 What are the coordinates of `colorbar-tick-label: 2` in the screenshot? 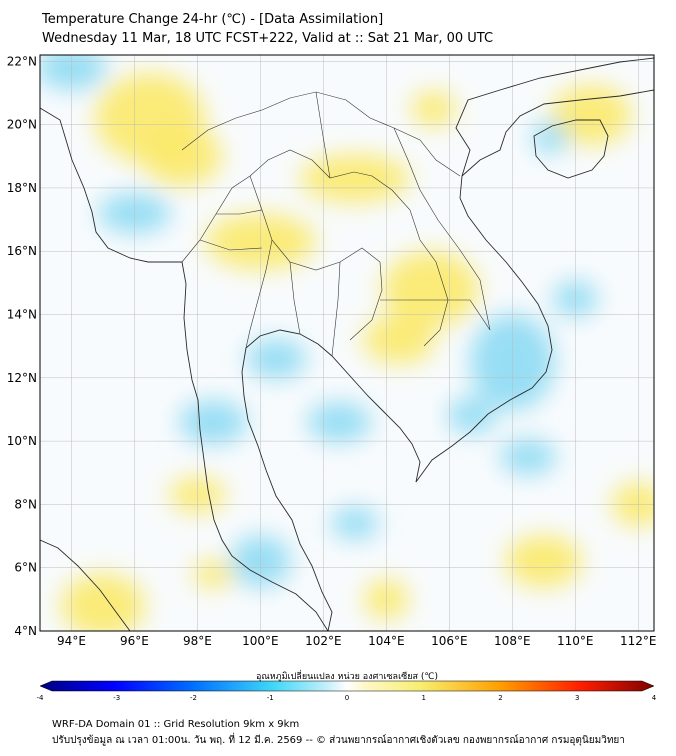 It's located at (500, 698).